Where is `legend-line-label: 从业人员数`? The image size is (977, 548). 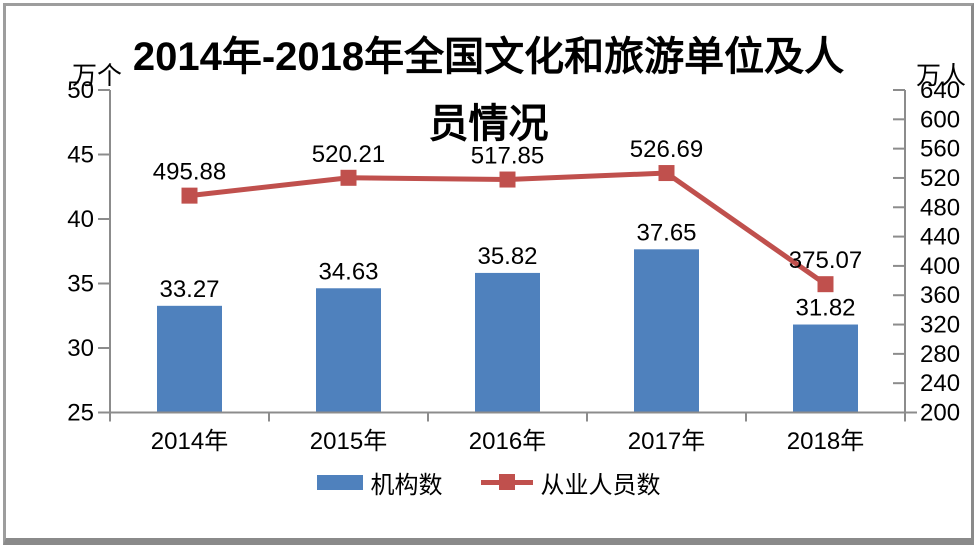 legend-line-label: 从业人员数 is located at coordinates (600, 485).